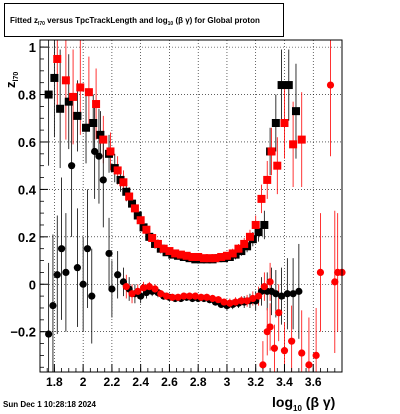  Describe the element at coordinates (23, 332) in the screenshot. I see `y-tick-label: −0.2` at that location.